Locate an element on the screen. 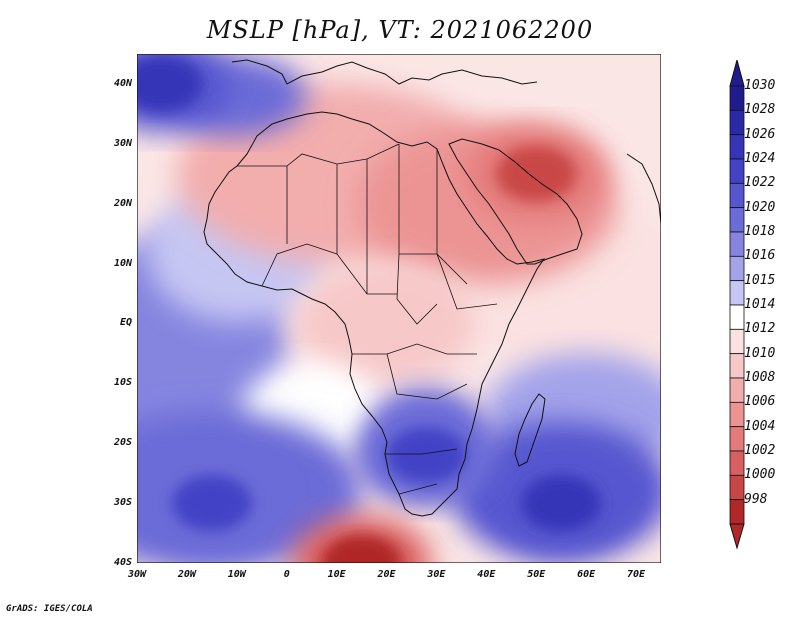 The height and width of the screenshot is (618, 800). map-title: MSLP [hPa], VT: 2021062200 is located at coordinates (400, 30).